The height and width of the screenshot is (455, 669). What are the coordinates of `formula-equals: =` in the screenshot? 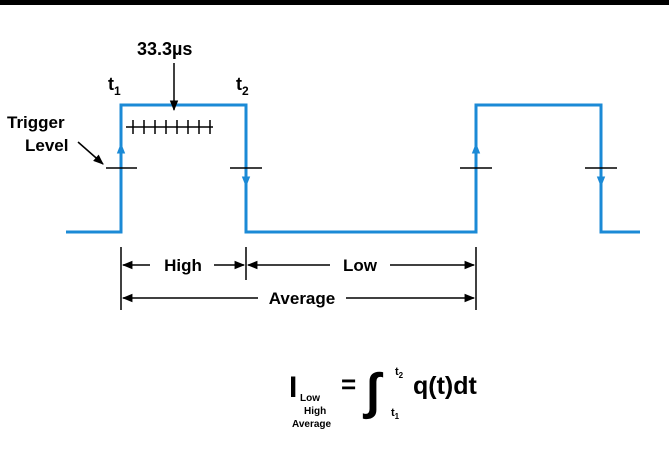 It's located at (348, 384).